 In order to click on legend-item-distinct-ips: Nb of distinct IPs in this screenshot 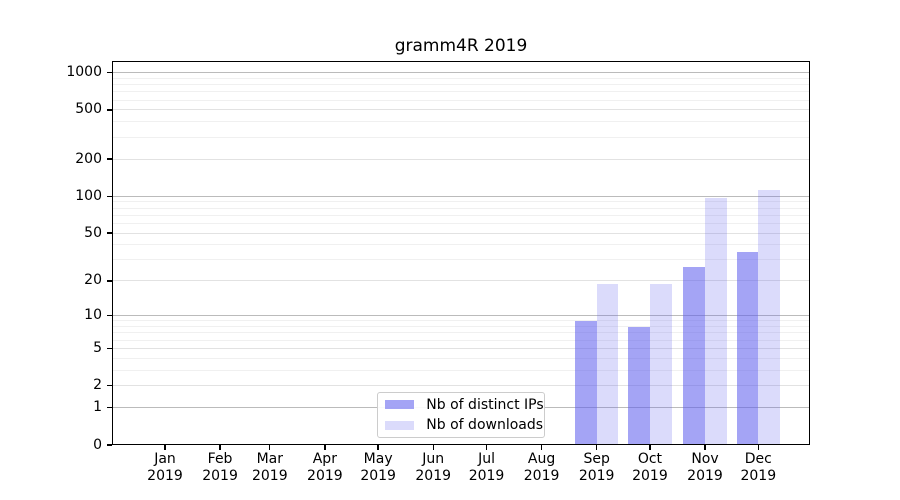, I will do `click(464, 404)`.